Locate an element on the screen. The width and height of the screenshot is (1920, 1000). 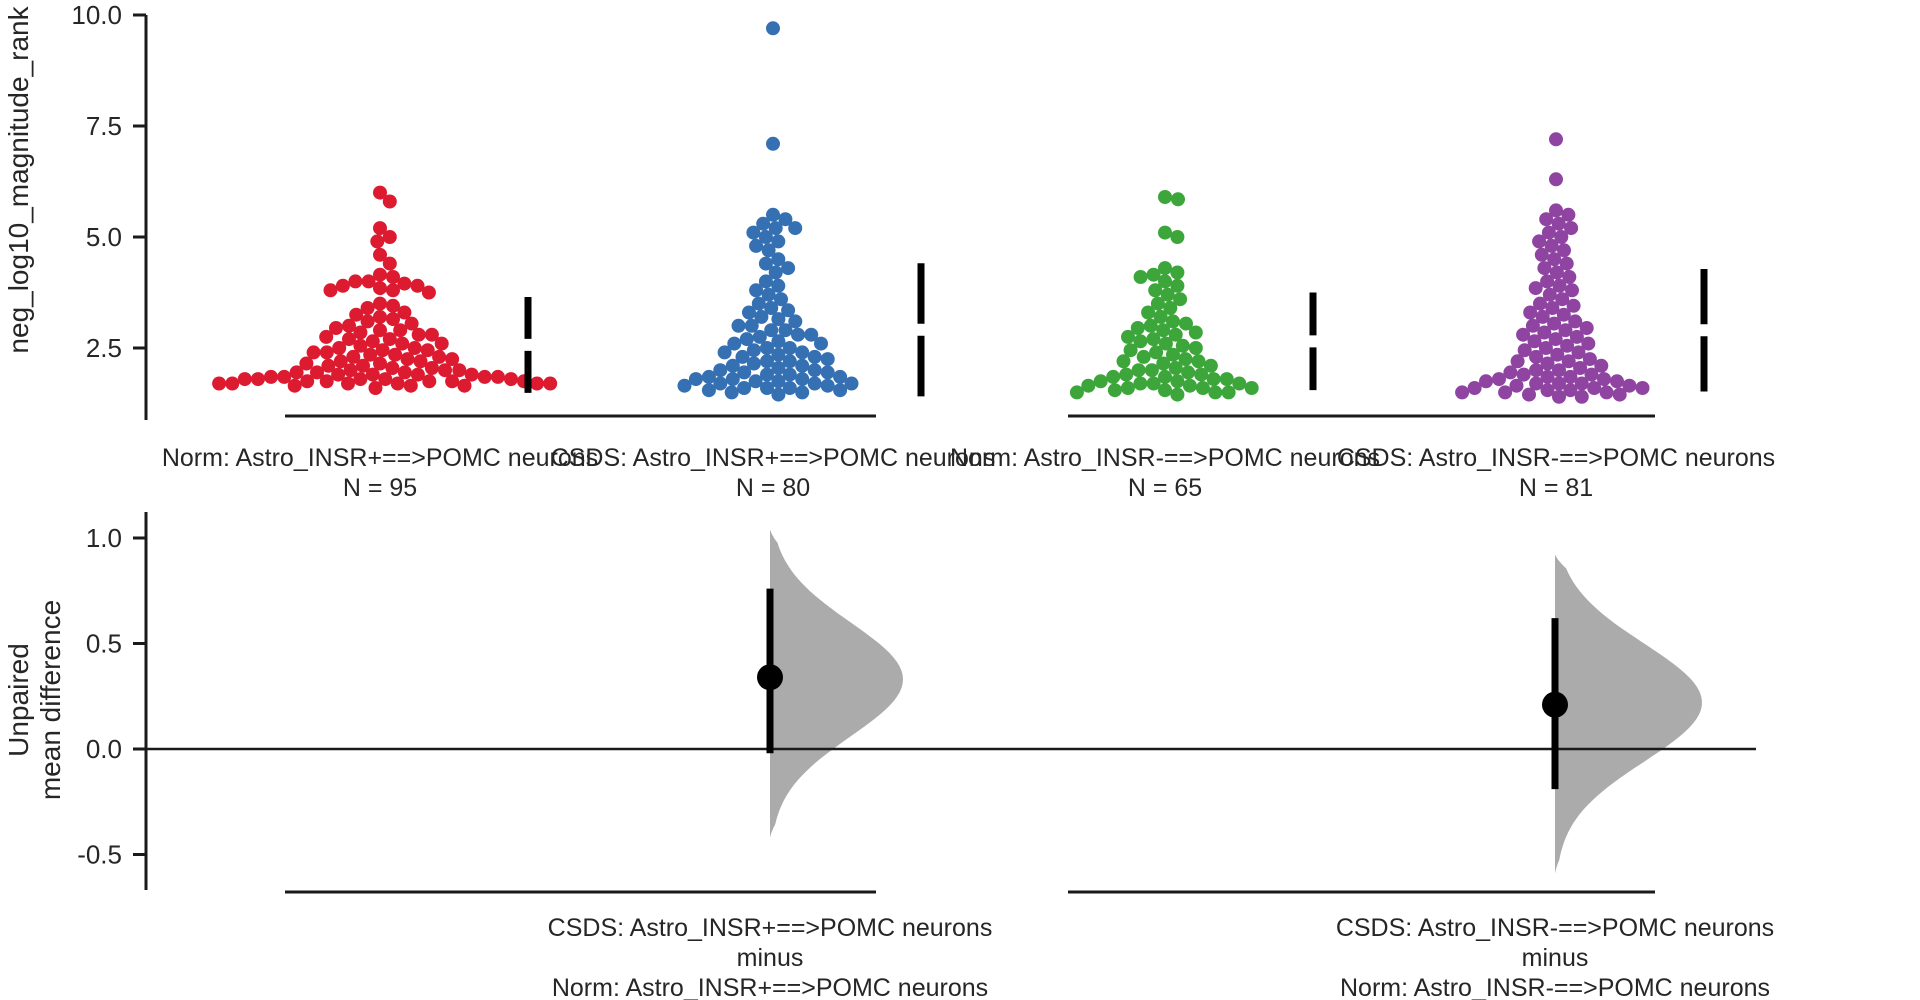
bottom-y-ticks: 1.0 0.5 0.0 -0.5 is located at coordinates (111, 696).